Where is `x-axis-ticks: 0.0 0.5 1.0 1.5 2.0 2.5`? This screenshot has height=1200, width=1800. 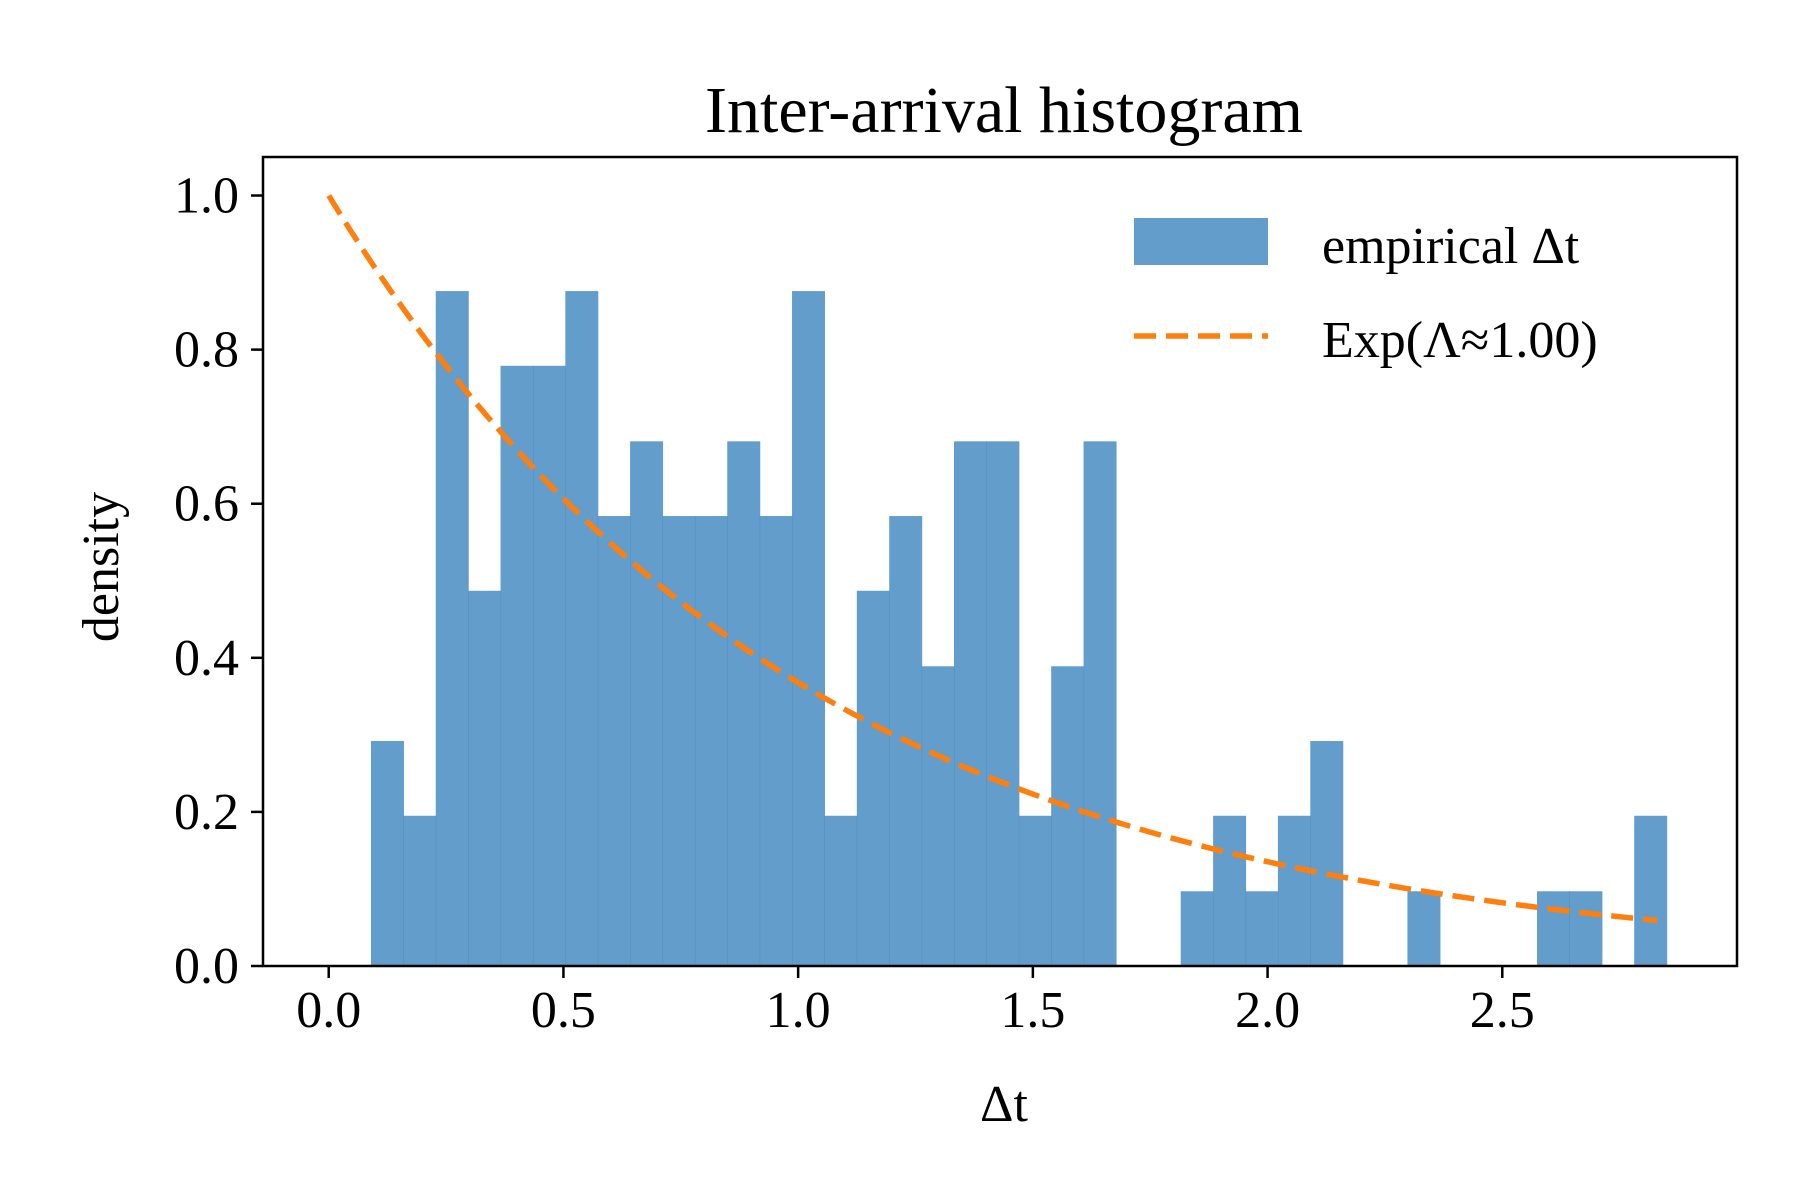
x-axis-ticks: 0.0 0.5 1.0 1.5 2.0 2.5 is located at coordinates (915, 1002).